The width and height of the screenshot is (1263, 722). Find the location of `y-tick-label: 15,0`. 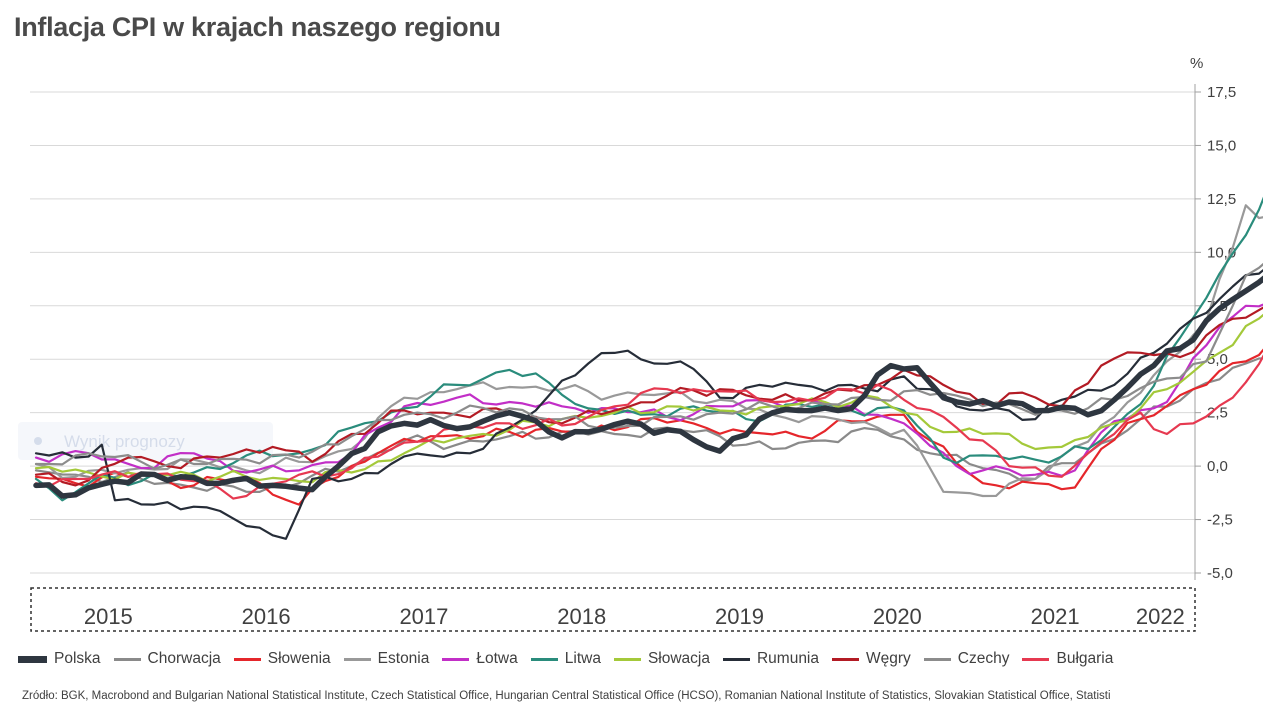

y-tick-label: 15,0 is located at coordinates (1221, 145).